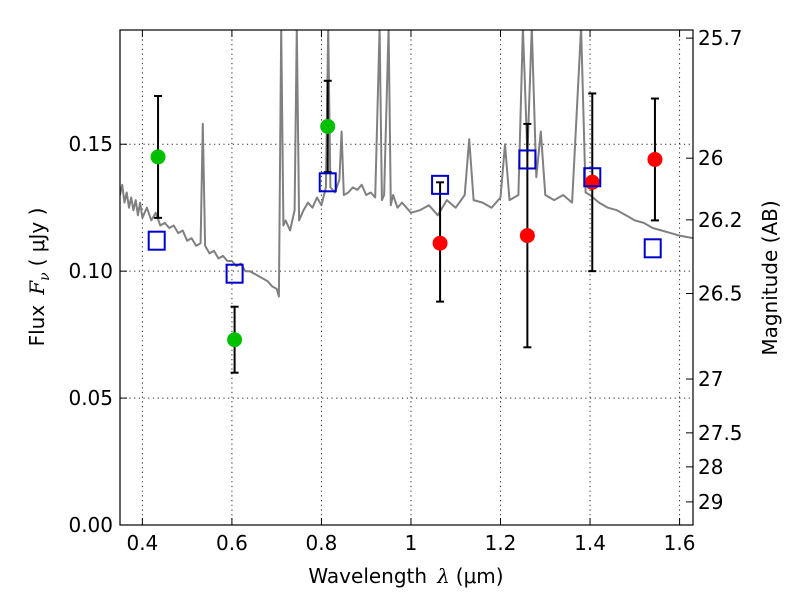 The height and width of the screenshot is (600, 800). I want to click on y2-axis: 25.7 26 26.2 26.5 27 27.5 28 29, so click(714, 270).